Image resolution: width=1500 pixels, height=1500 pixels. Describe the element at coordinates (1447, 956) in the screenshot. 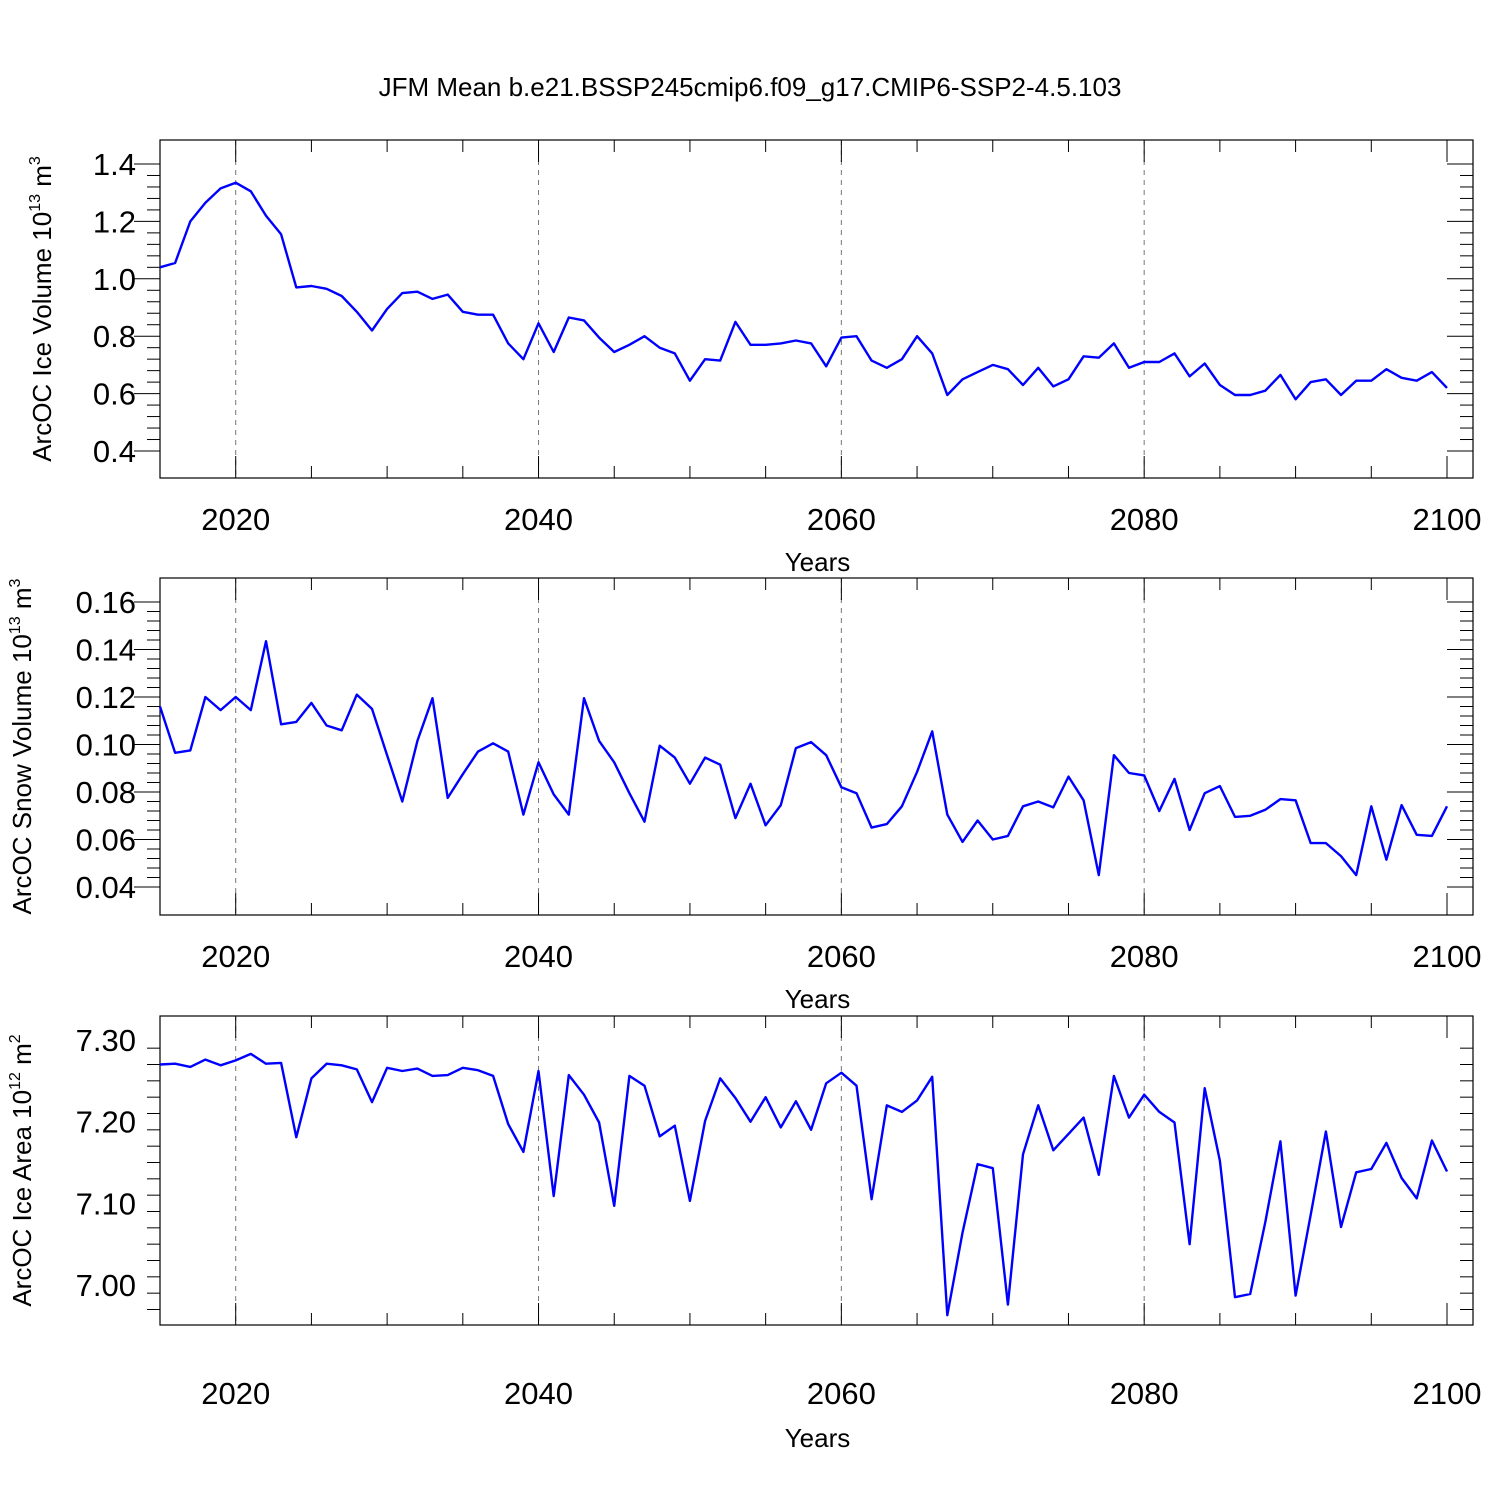

I see `snow-volume-xtick-label: 2100` at that location.